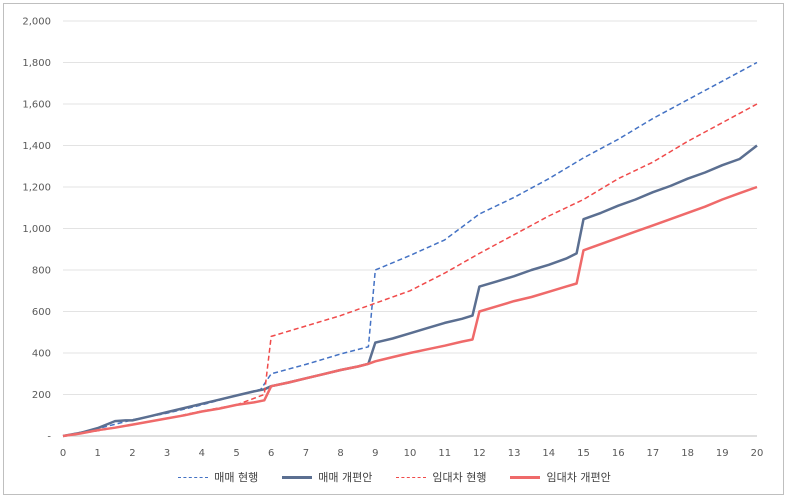 The image size is (789, 500). Describe the element at coordinates (722, 453) in the screenshot. I see `x-tick-label: 19` at that location.